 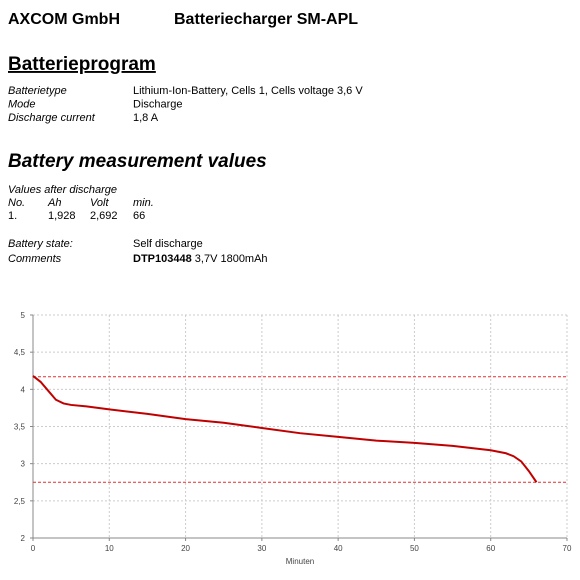 I want to click on comment-text: 3,7V 1800mAh, so click(x=230, y=259).